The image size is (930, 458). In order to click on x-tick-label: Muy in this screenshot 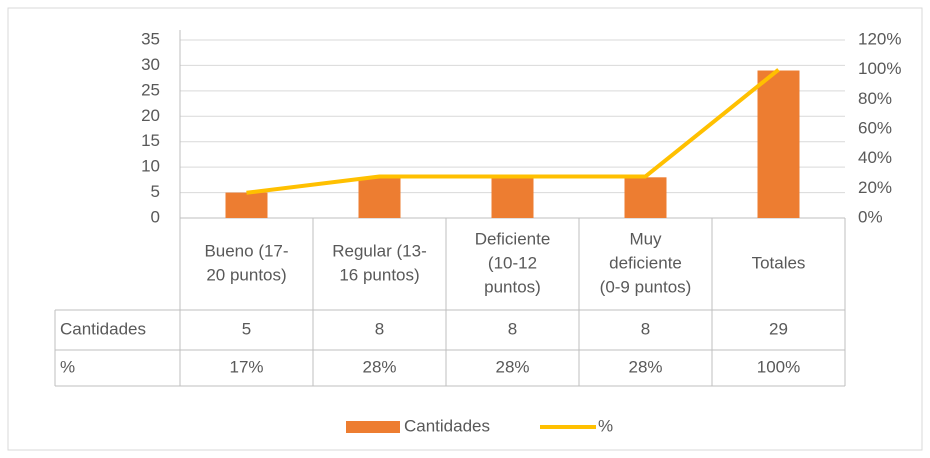, I will do `click(645, 238)`.